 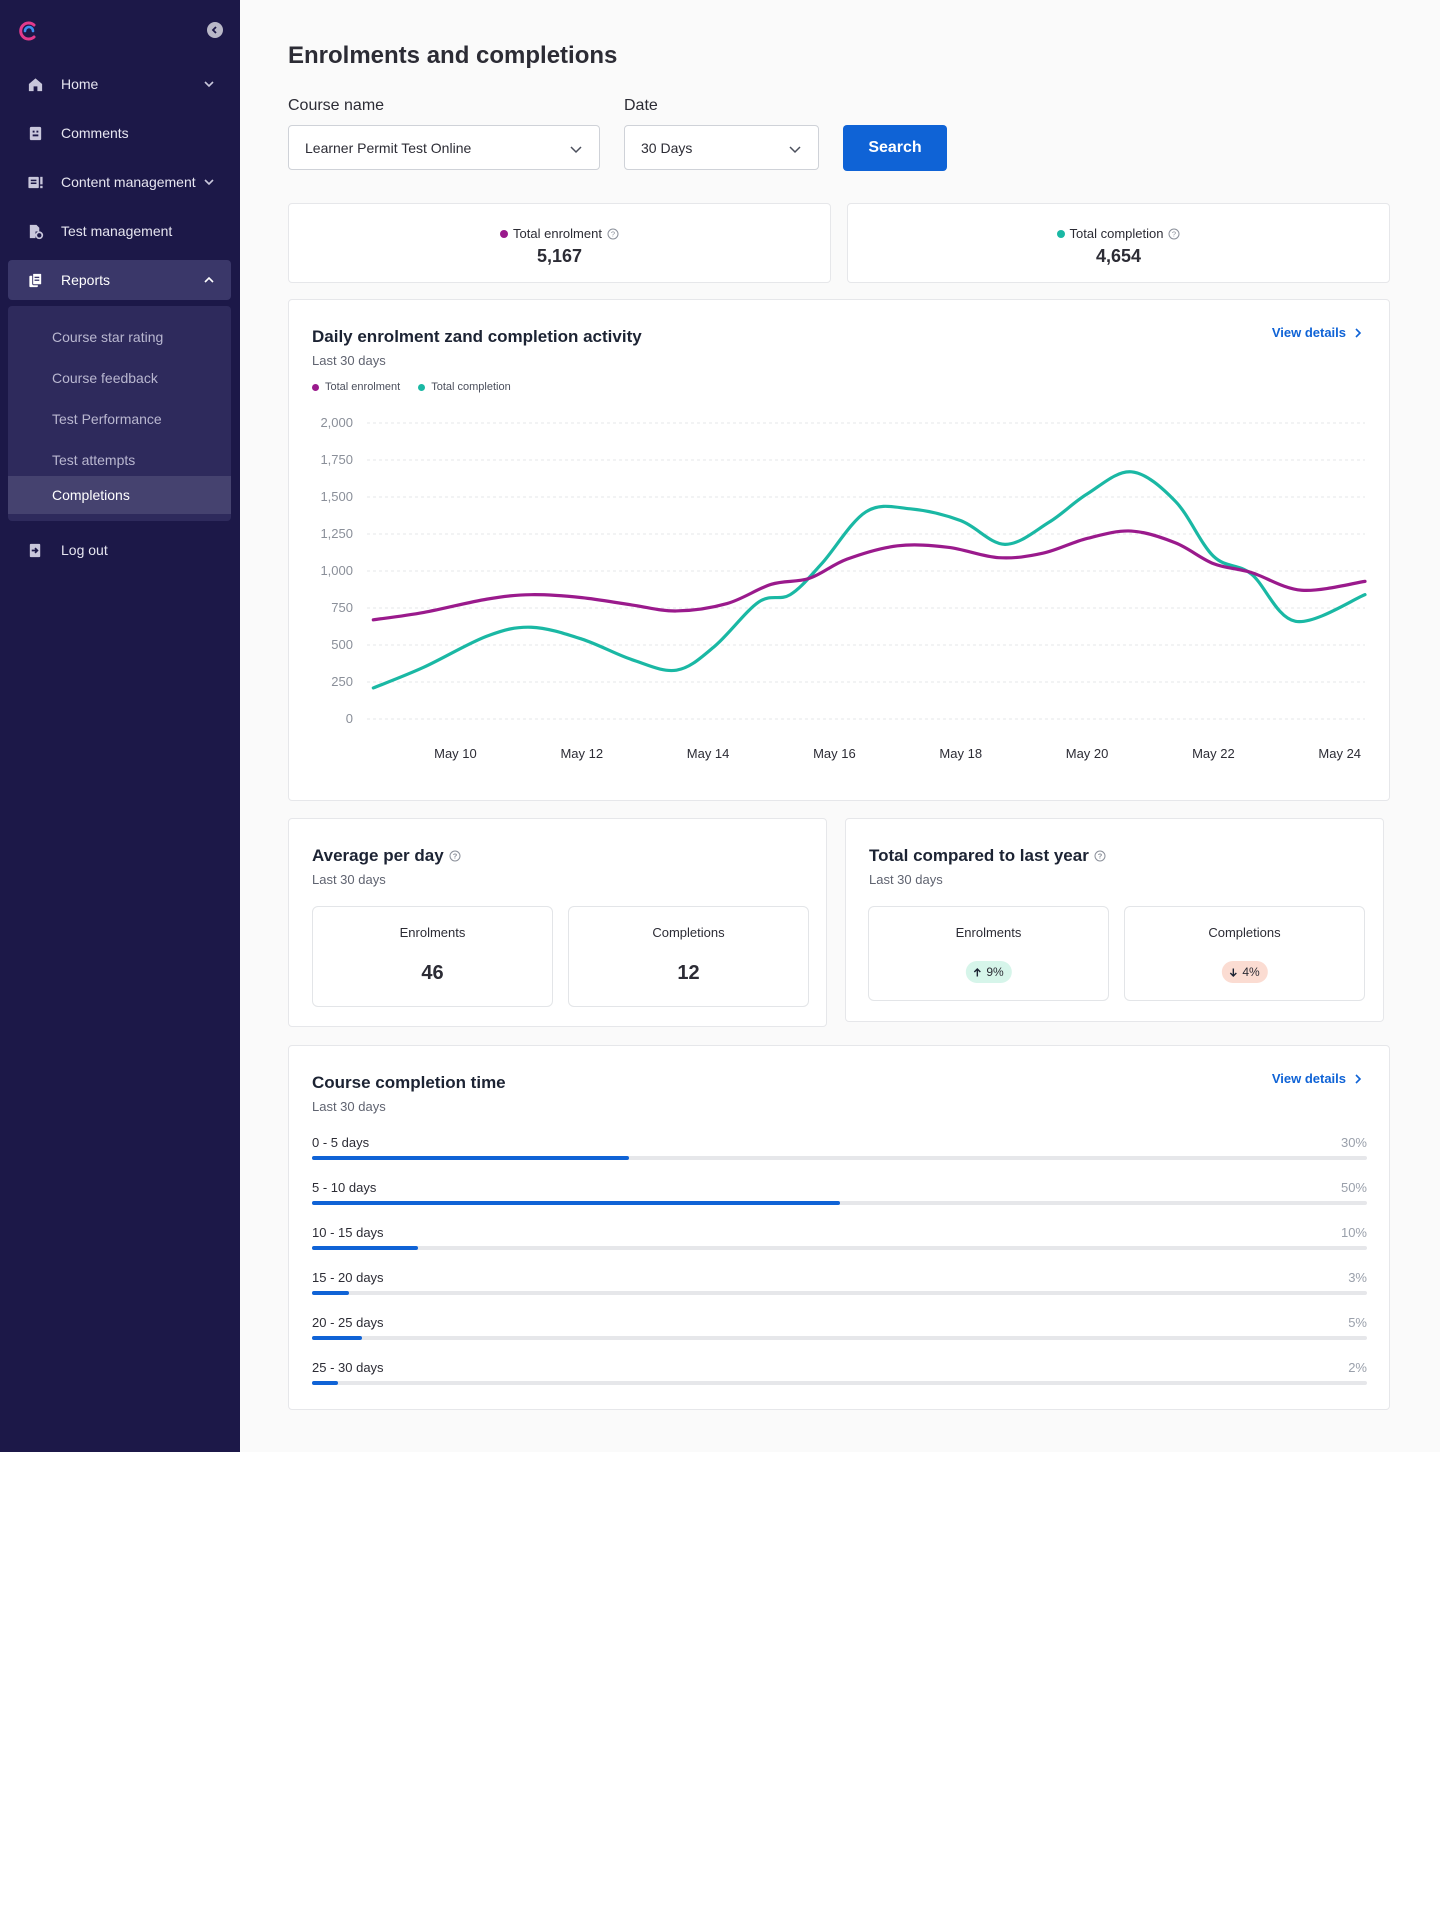 I want to click on total-enrolment-card: Total enrolment ? 5,167, so click(x=559, y=243).